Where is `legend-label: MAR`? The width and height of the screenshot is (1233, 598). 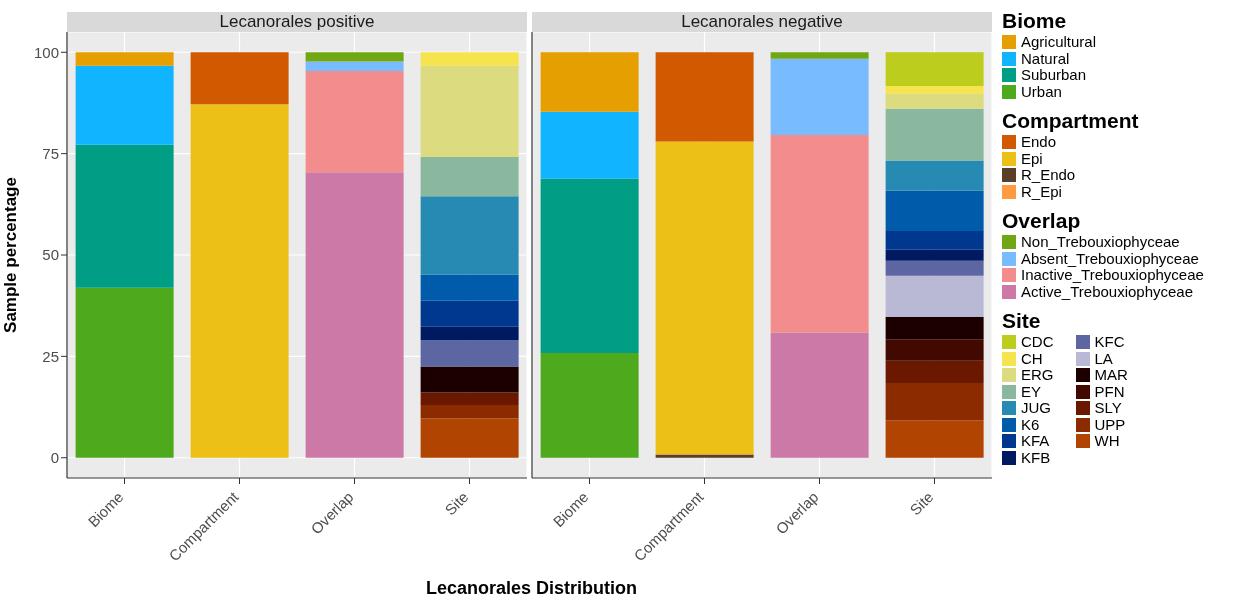 legend-label: MAR is located at coordinates (1111, 375).